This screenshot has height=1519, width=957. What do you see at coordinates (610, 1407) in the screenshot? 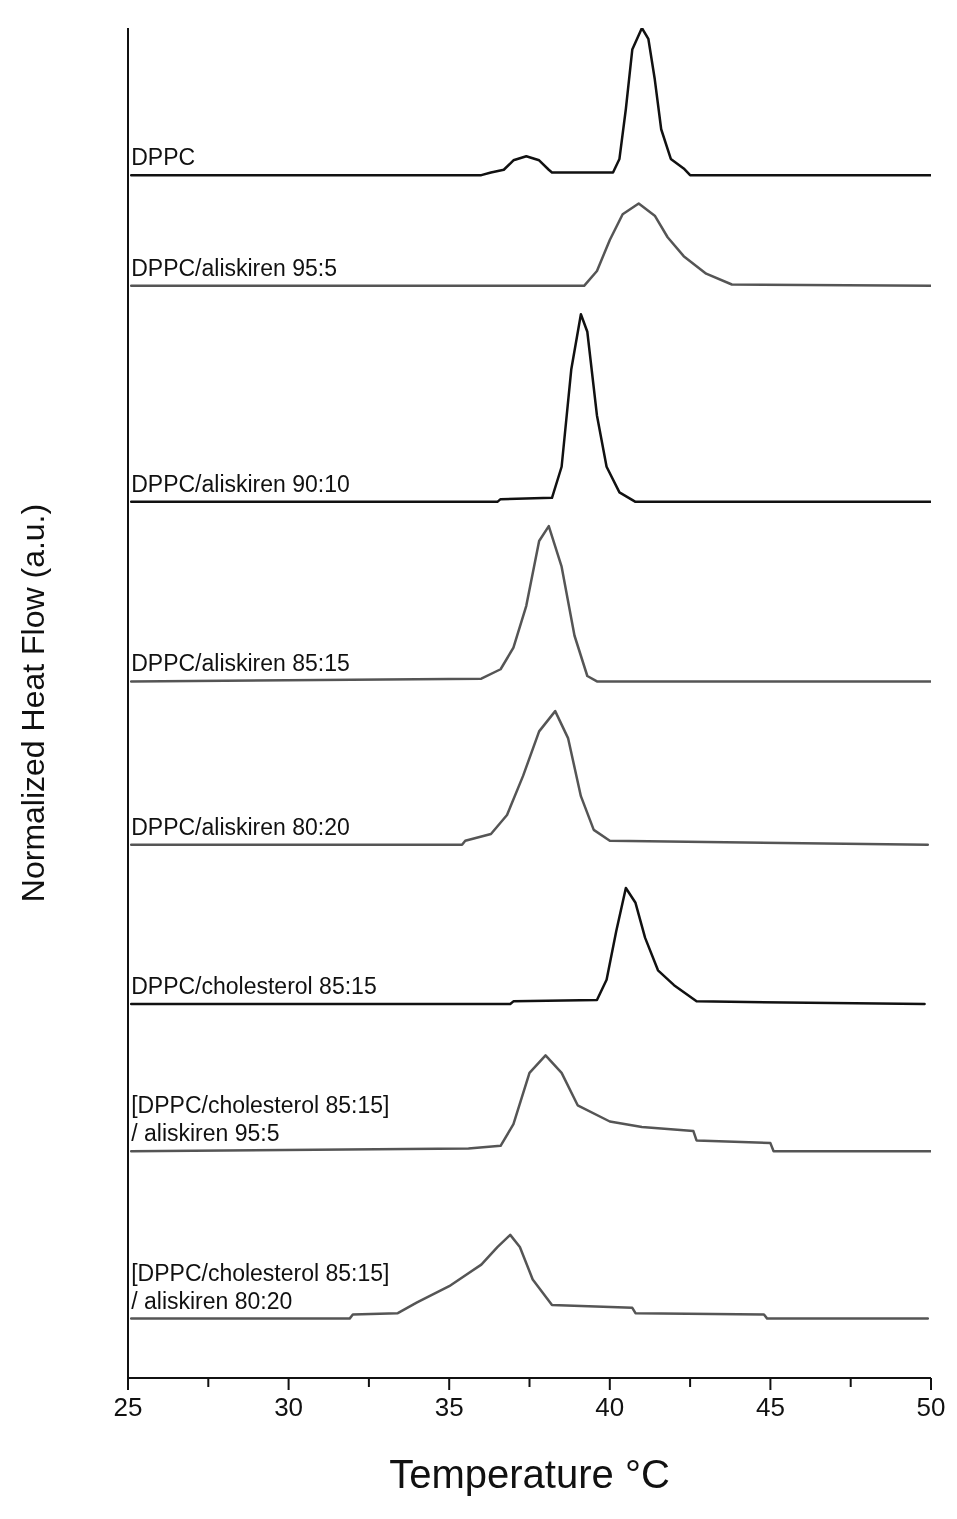
I see `x-tick-label: 40` at bounding box center [610, 1407].